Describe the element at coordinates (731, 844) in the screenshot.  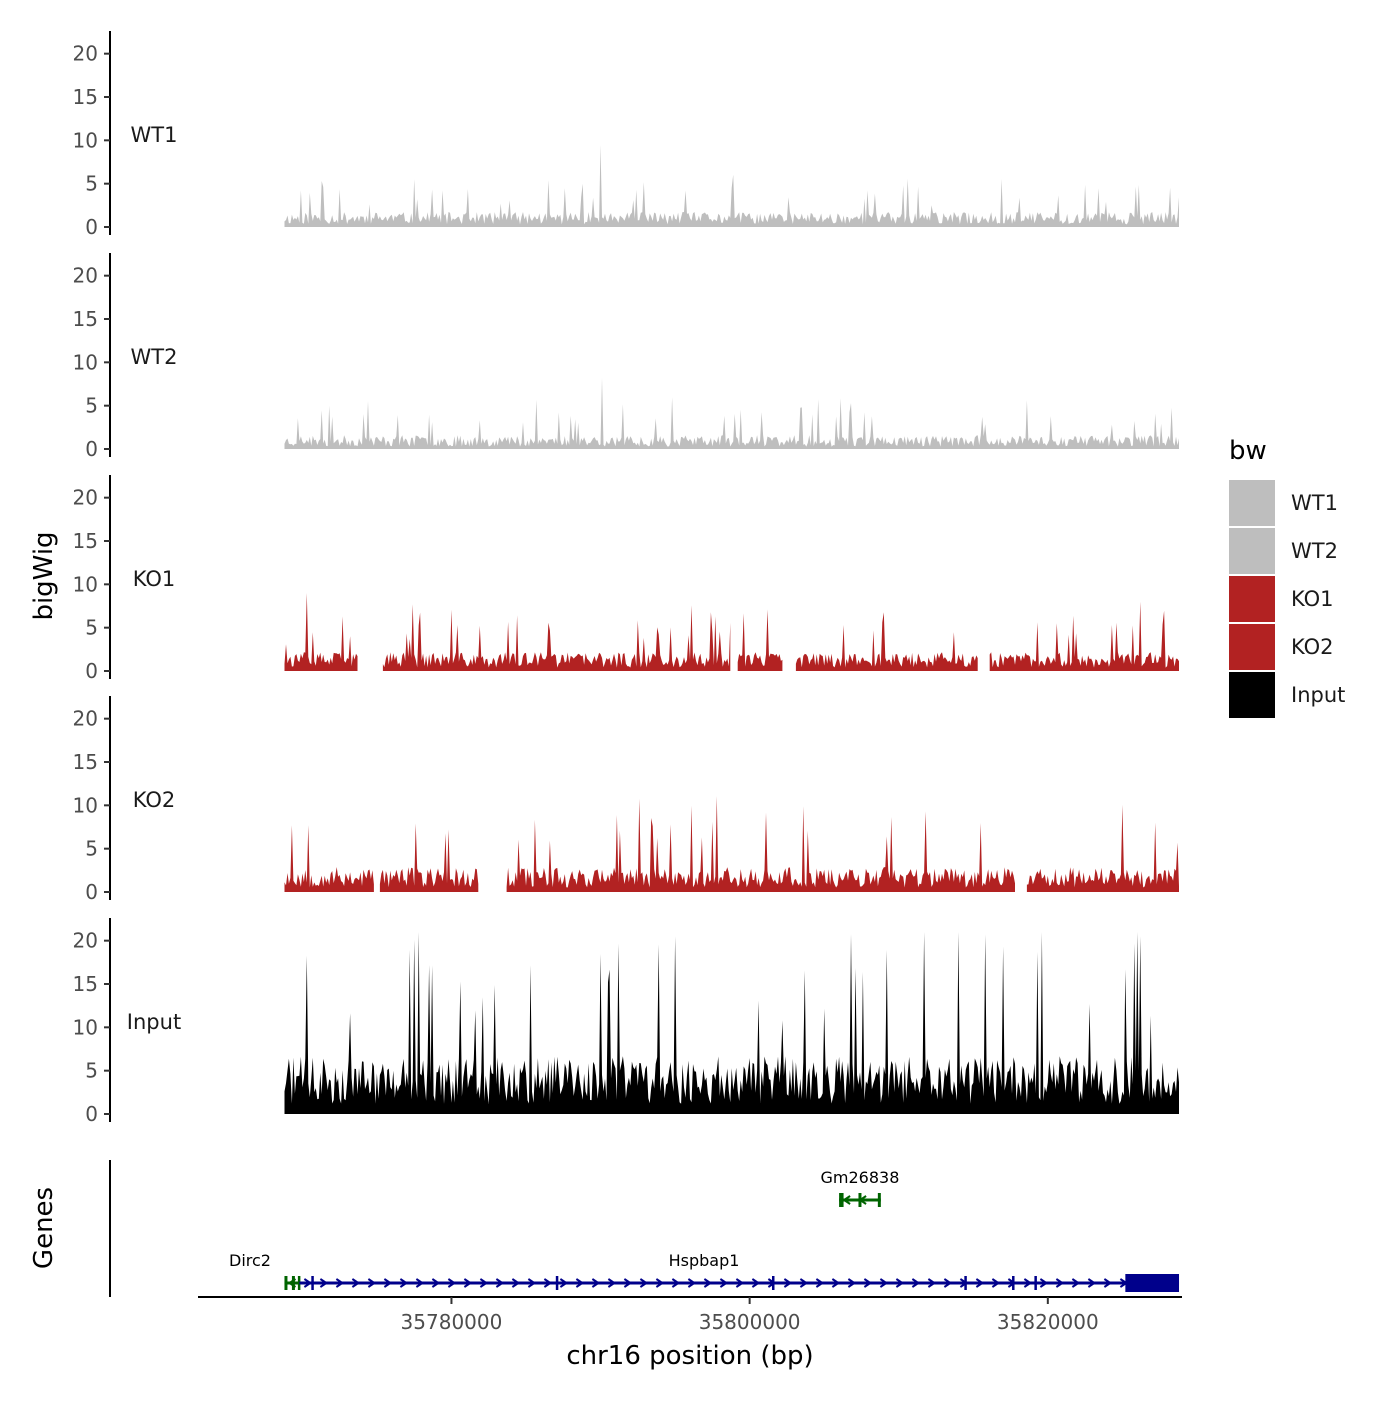
I see `signal-area-ko2` at that location.